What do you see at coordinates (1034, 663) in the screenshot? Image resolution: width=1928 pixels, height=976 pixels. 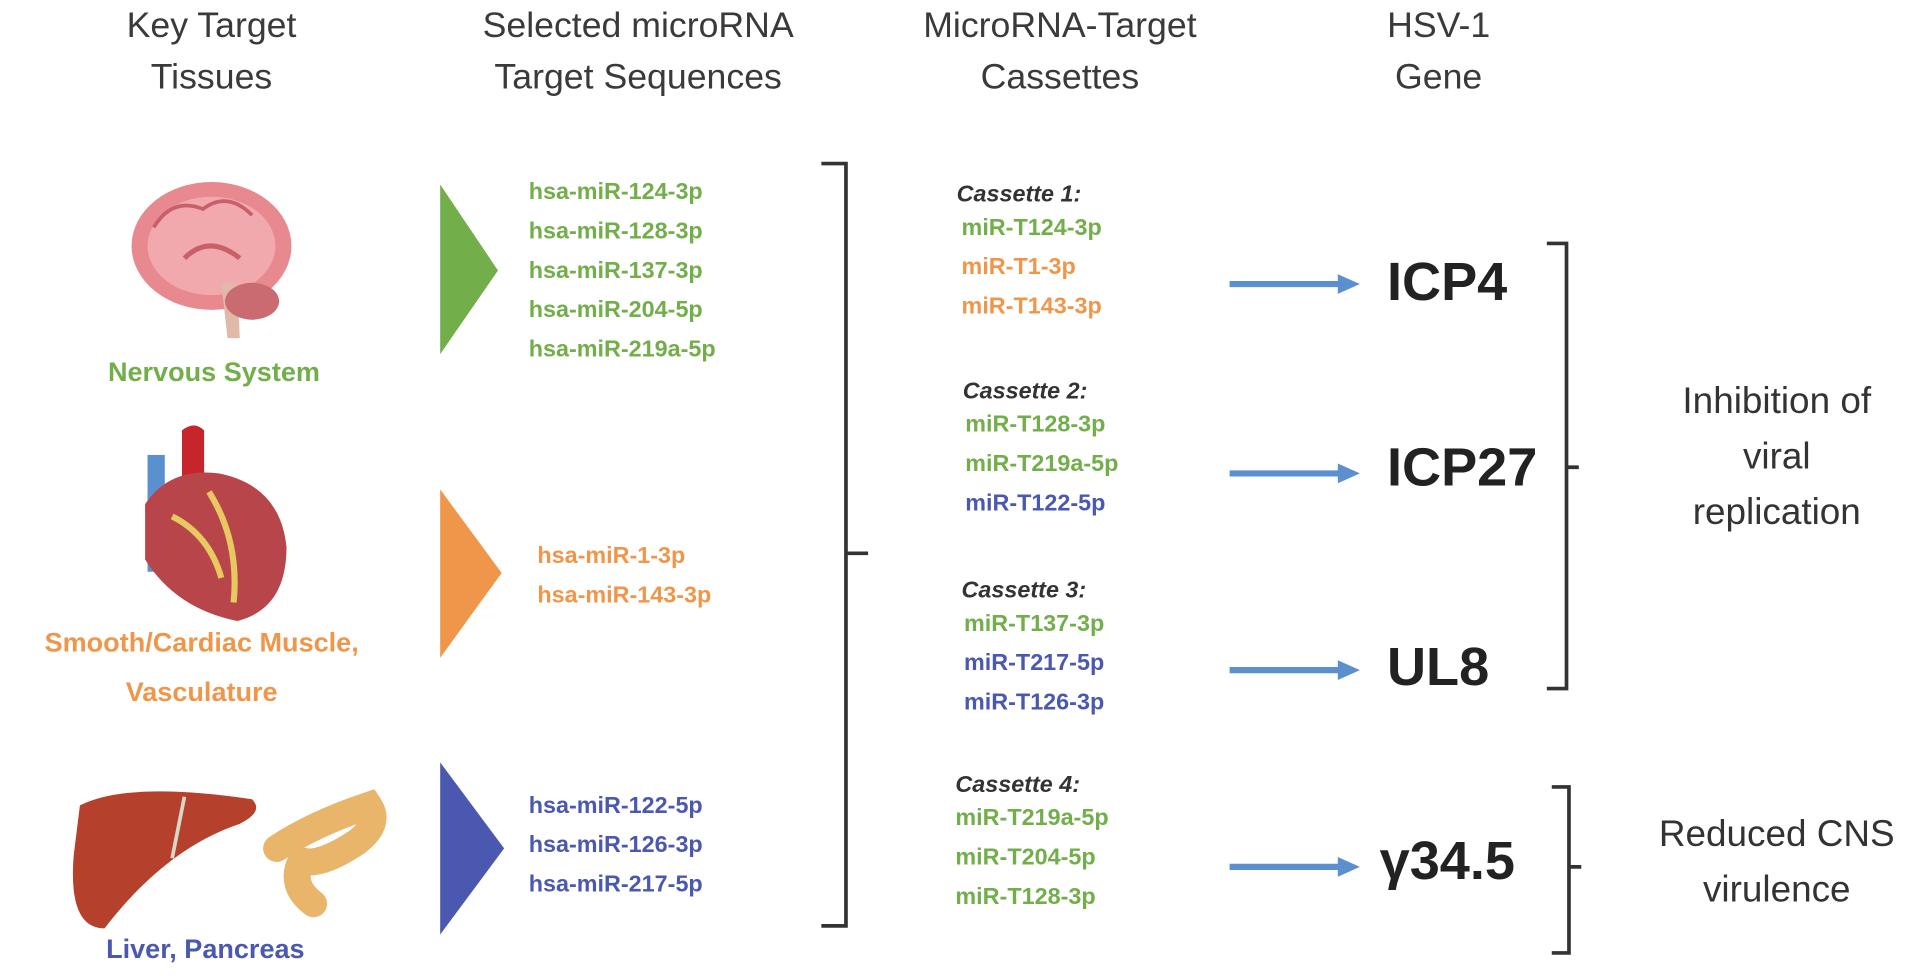 I see `cassette-item: miR-T217-5p` at bounding box center [1034, 663].